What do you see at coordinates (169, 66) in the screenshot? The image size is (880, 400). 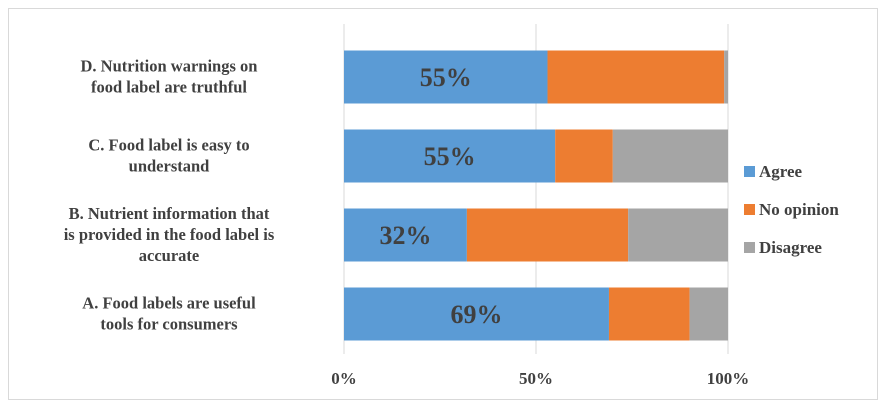 I see `category-label-line: D. Nutrition warnings on` at bounding box center [169, 66].